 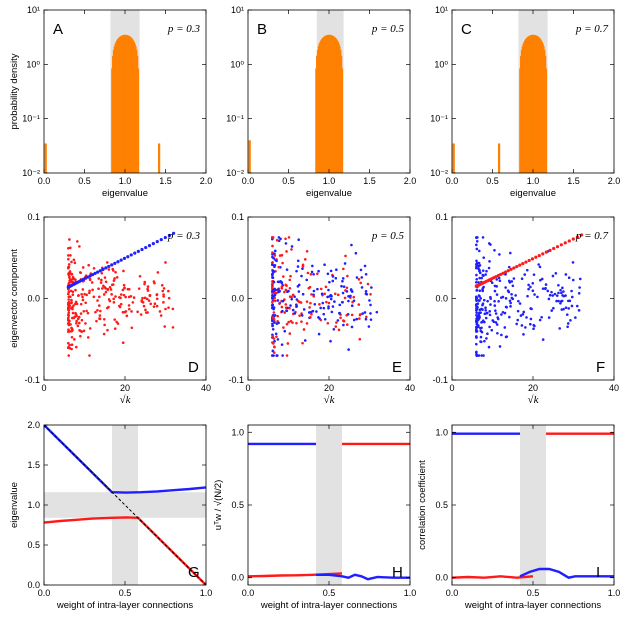 What do you see at coordinates (31, 173) in the screenshot?
I see `y-tick-label: 10⁻²` at bounding box center [31, 173].